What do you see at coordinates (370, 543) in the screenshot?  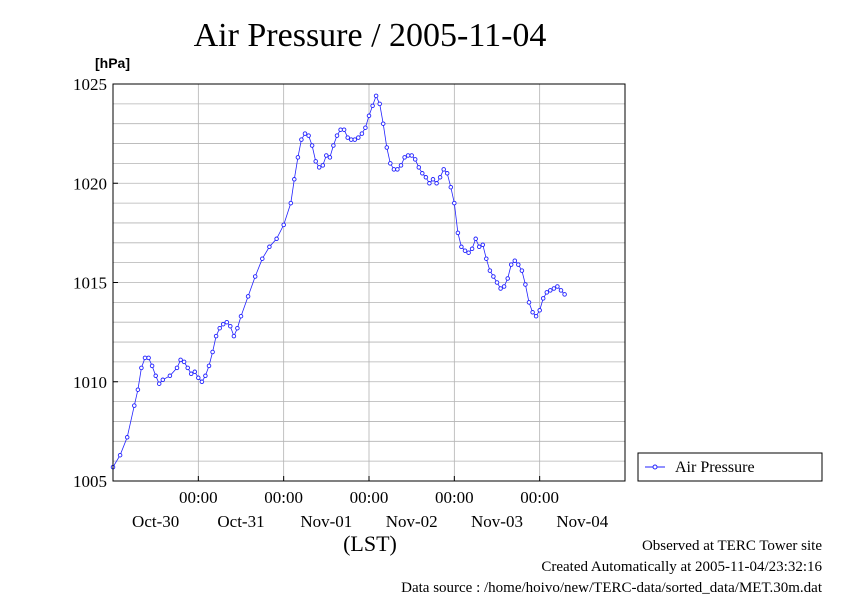 I see `x-axis-label: (LST)` at bounding box center [370, 543].